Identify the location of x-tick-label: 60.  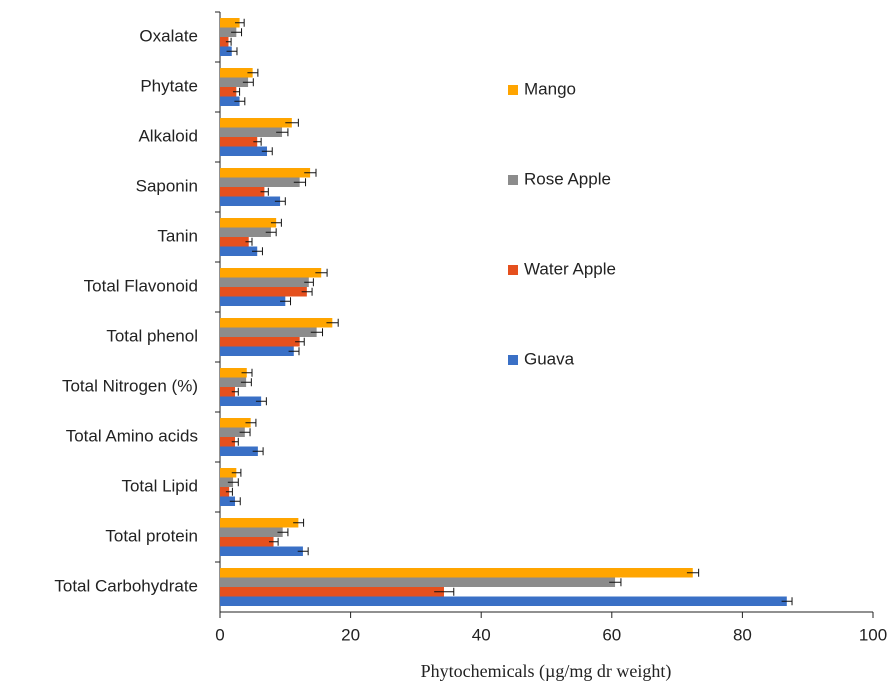
(611, 634).